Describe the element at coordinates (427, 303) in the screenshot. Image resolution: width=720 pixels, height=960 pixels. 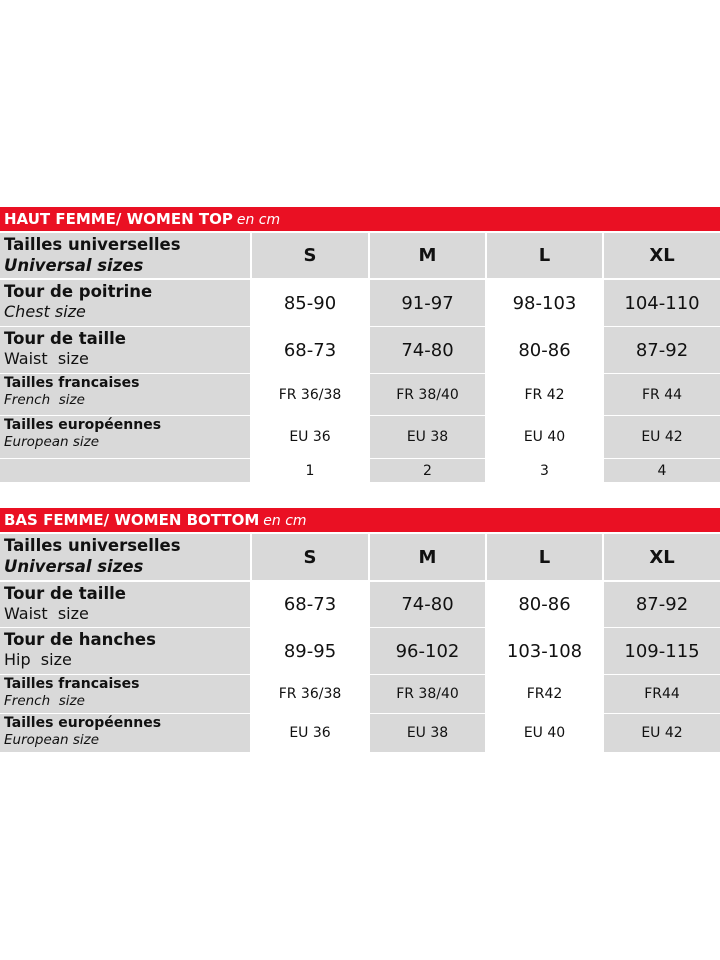
I see `size-value: 91-97` at that location.